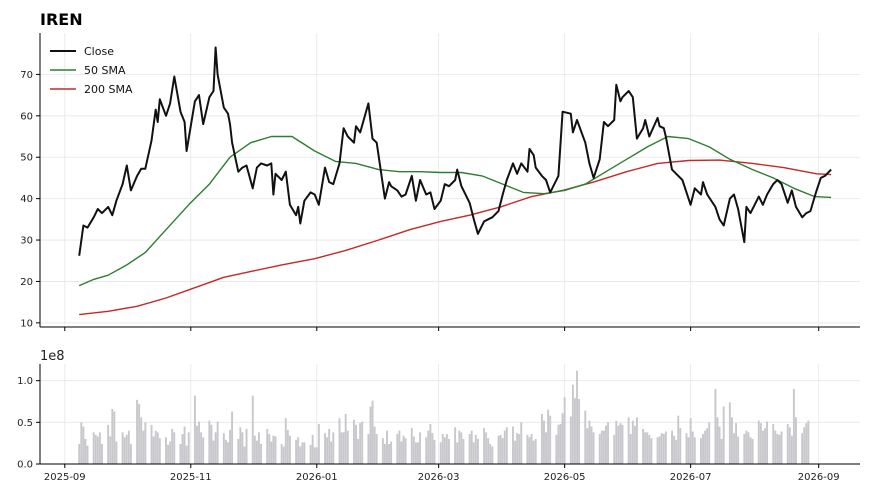 The width and height of the screenshot is (870, 495). I want to click on legend-label-sma-50-line: 50 SMA, so click(105, 70).